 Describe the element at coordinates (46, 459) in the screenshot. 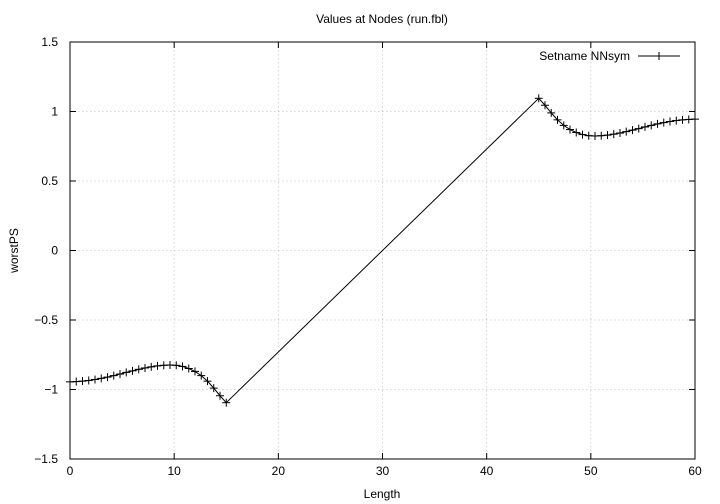

I see `y-tick-label: −1.5` at that location.